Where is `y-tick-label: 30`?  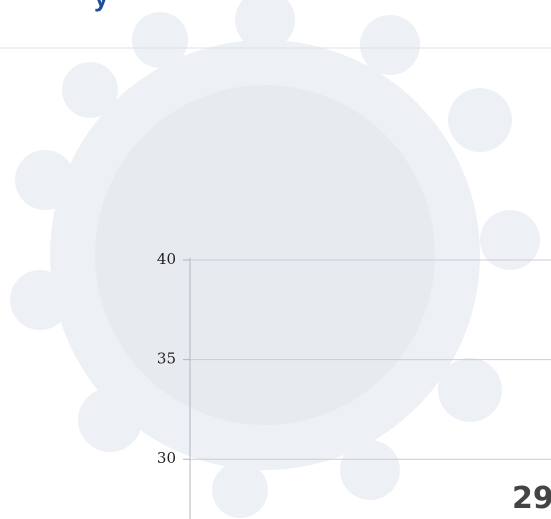
y-tick-label: 30 is located at coordinates (166, 458).